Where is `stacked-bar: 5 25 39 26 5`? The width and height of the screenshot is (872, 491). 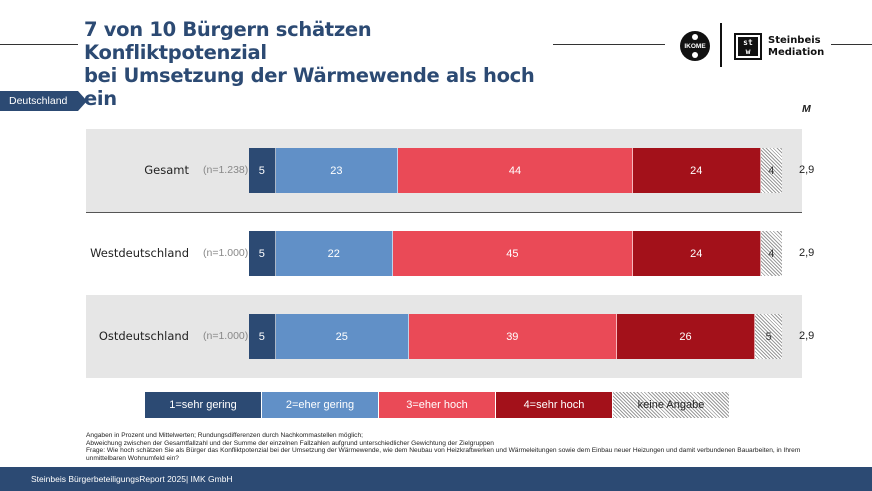
stacked-bar: 5 25 39 26 5 is located at coordinates (515, 336).